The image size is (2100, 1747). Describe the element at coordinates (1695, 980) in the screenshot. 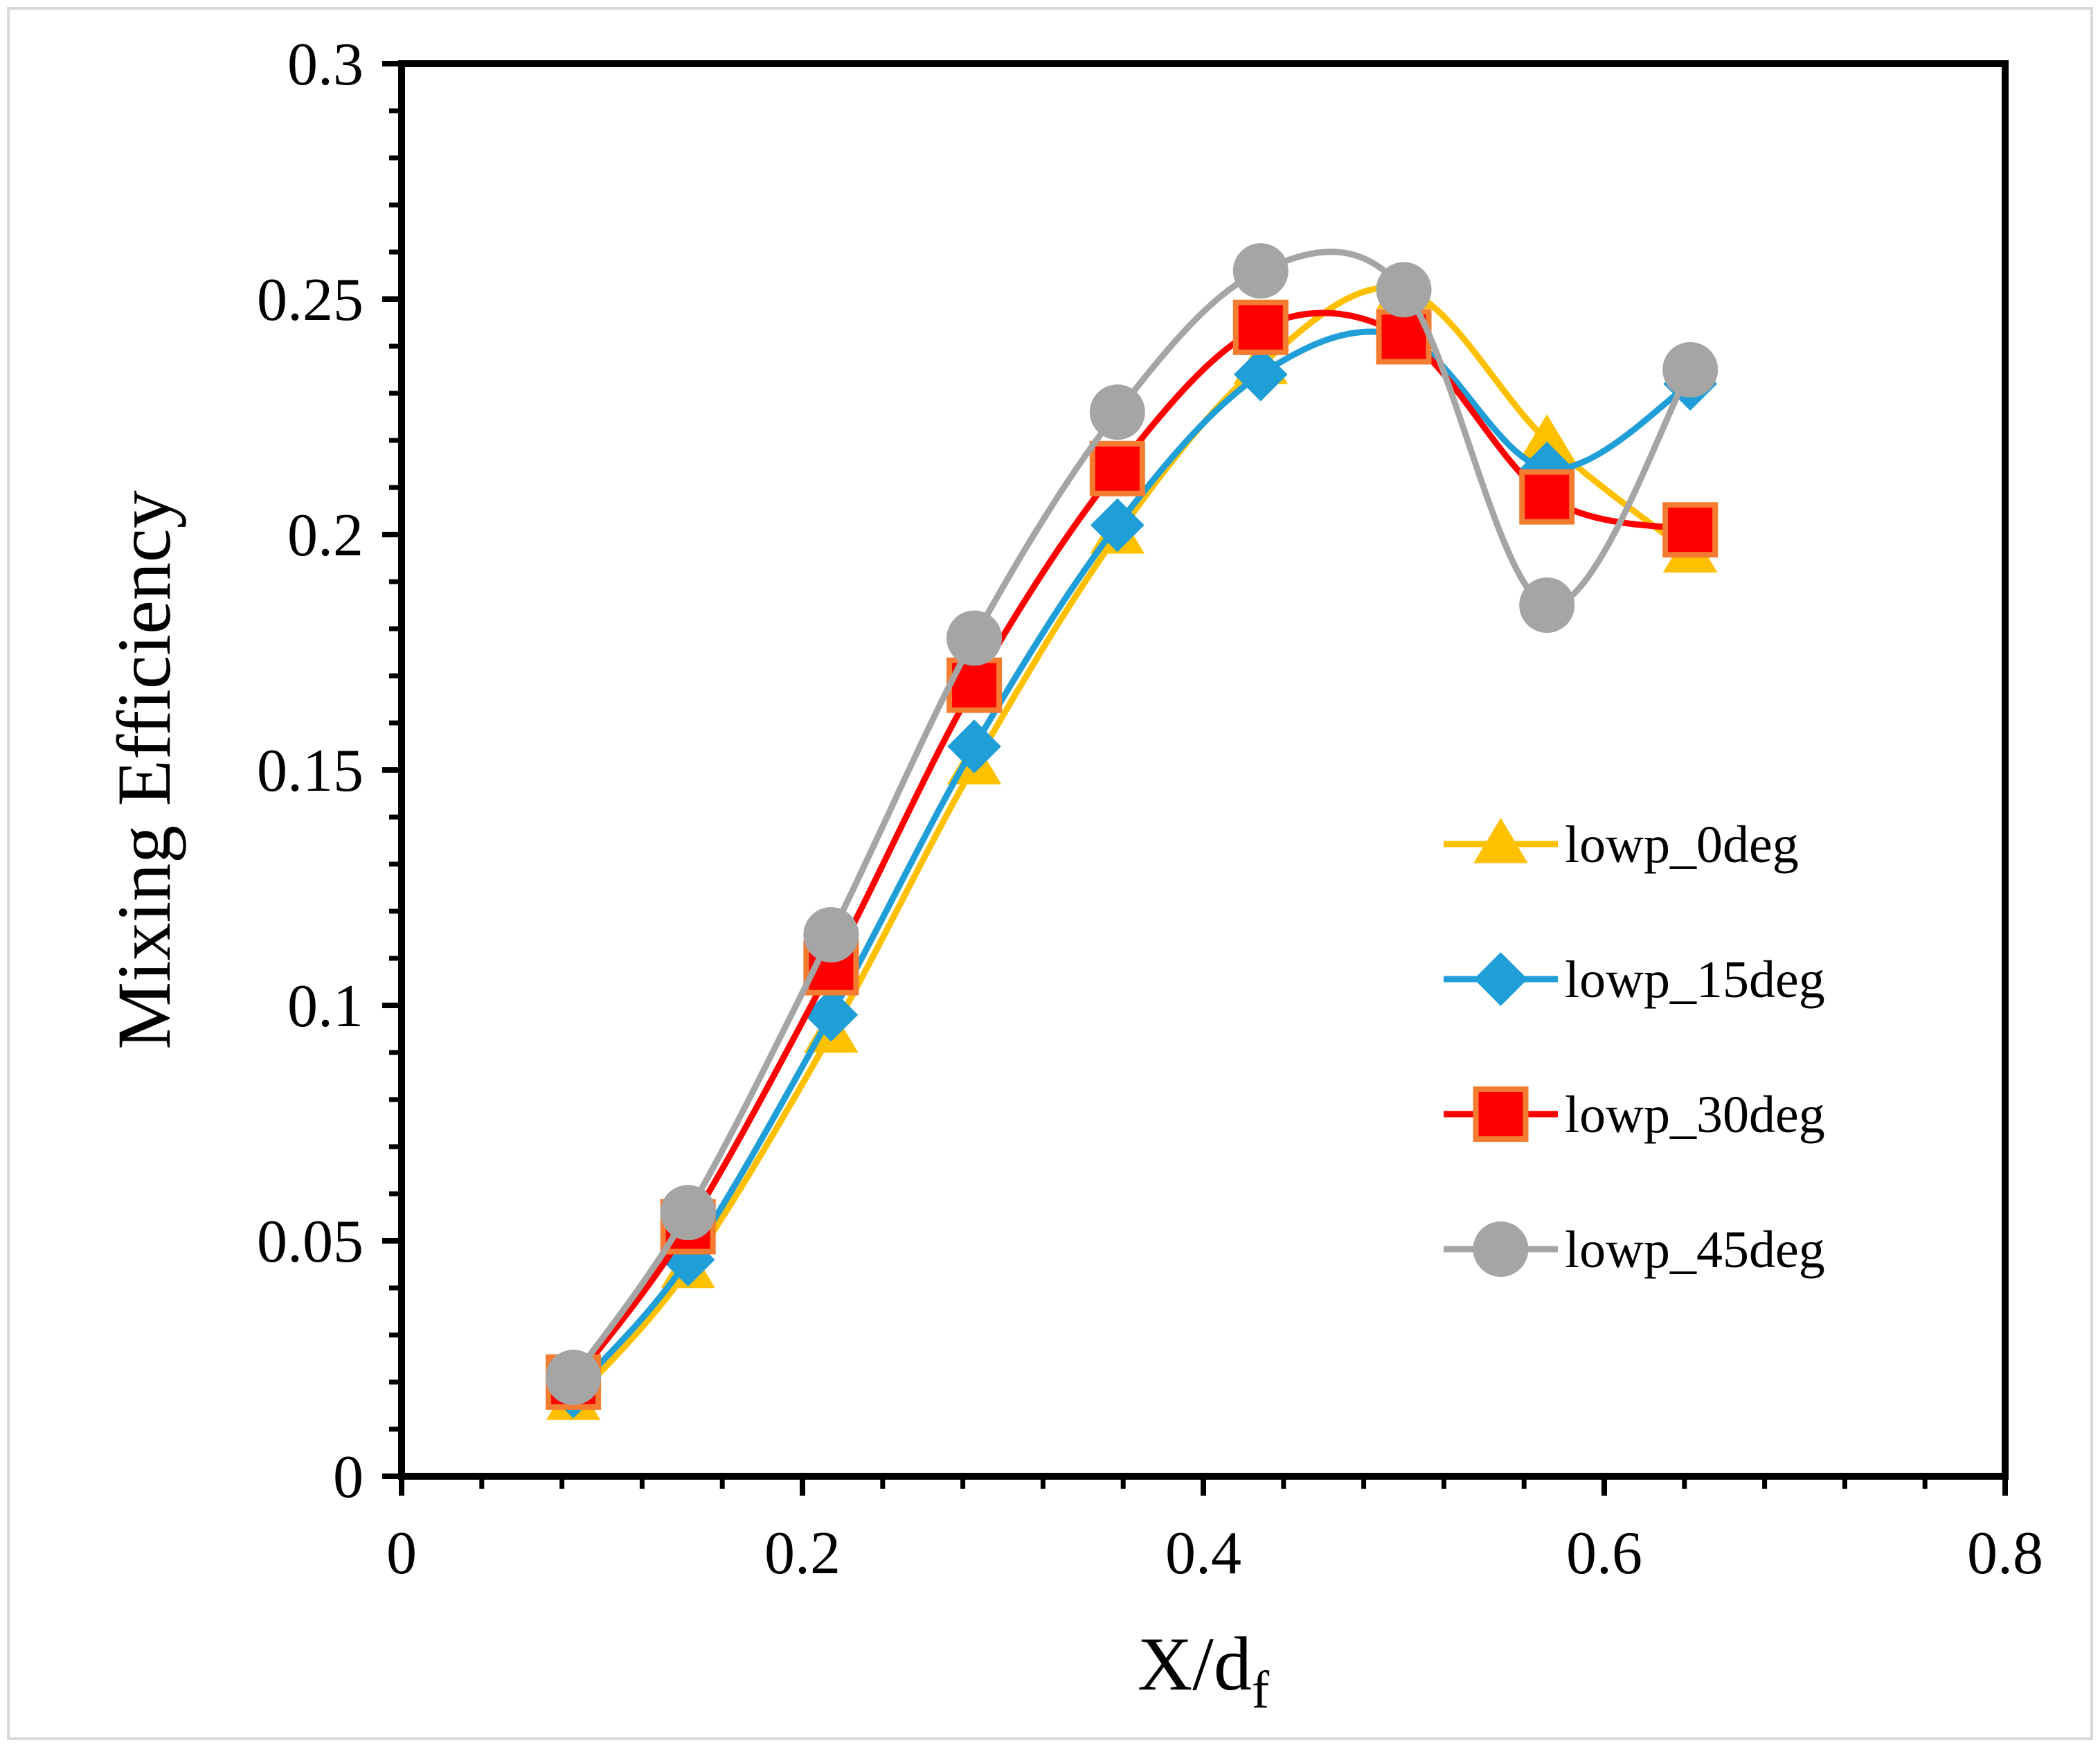

I see `legend-label-lowp-15deg: lowp_15deg` at that location.